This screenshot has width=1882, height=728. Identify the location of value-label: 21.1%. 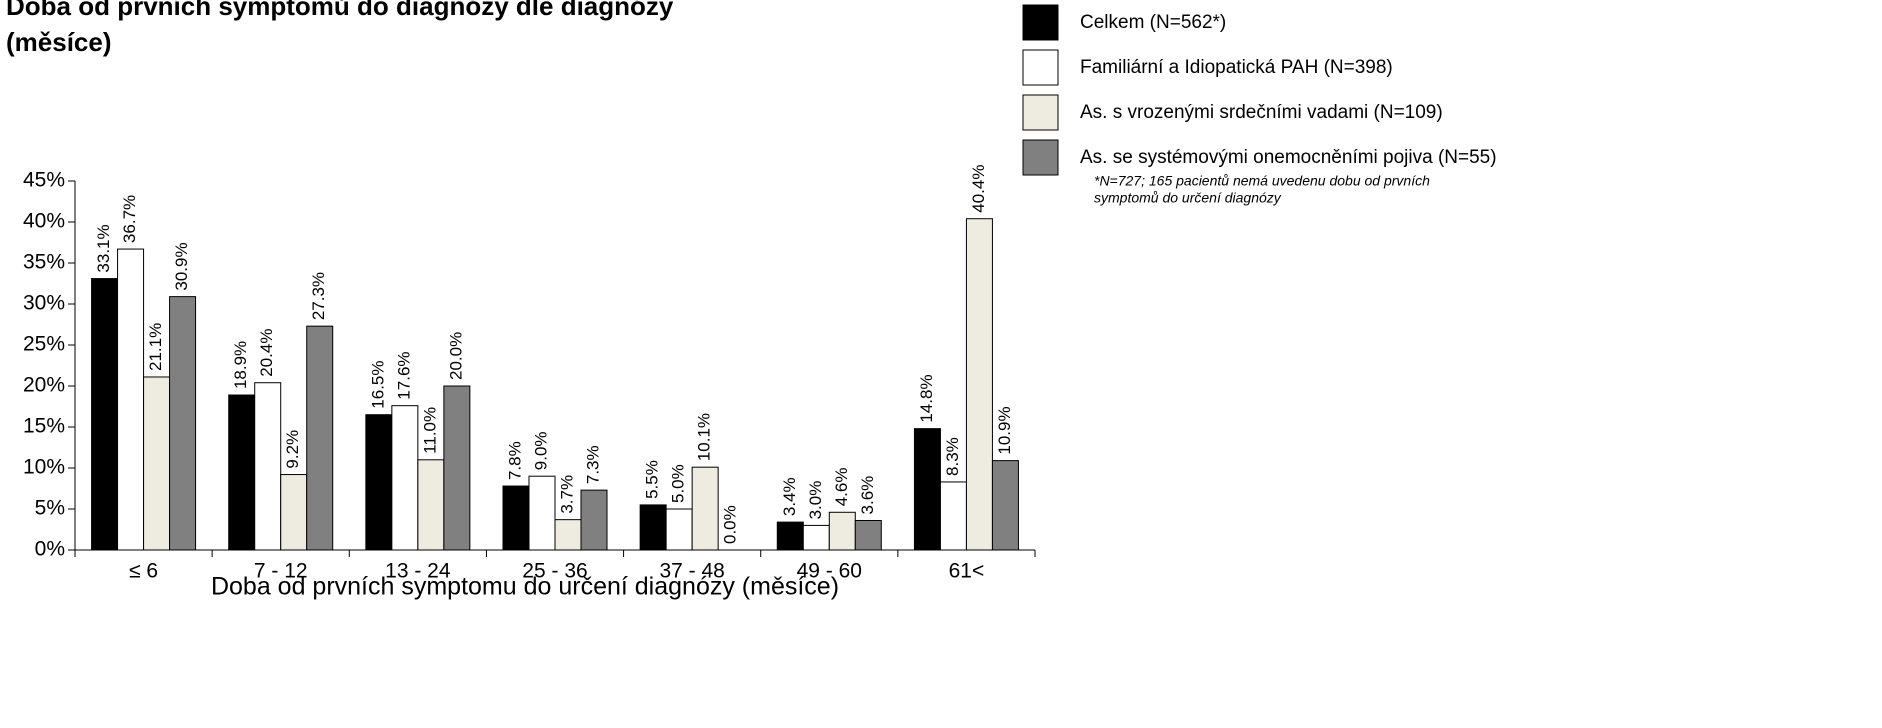
(155, 347).